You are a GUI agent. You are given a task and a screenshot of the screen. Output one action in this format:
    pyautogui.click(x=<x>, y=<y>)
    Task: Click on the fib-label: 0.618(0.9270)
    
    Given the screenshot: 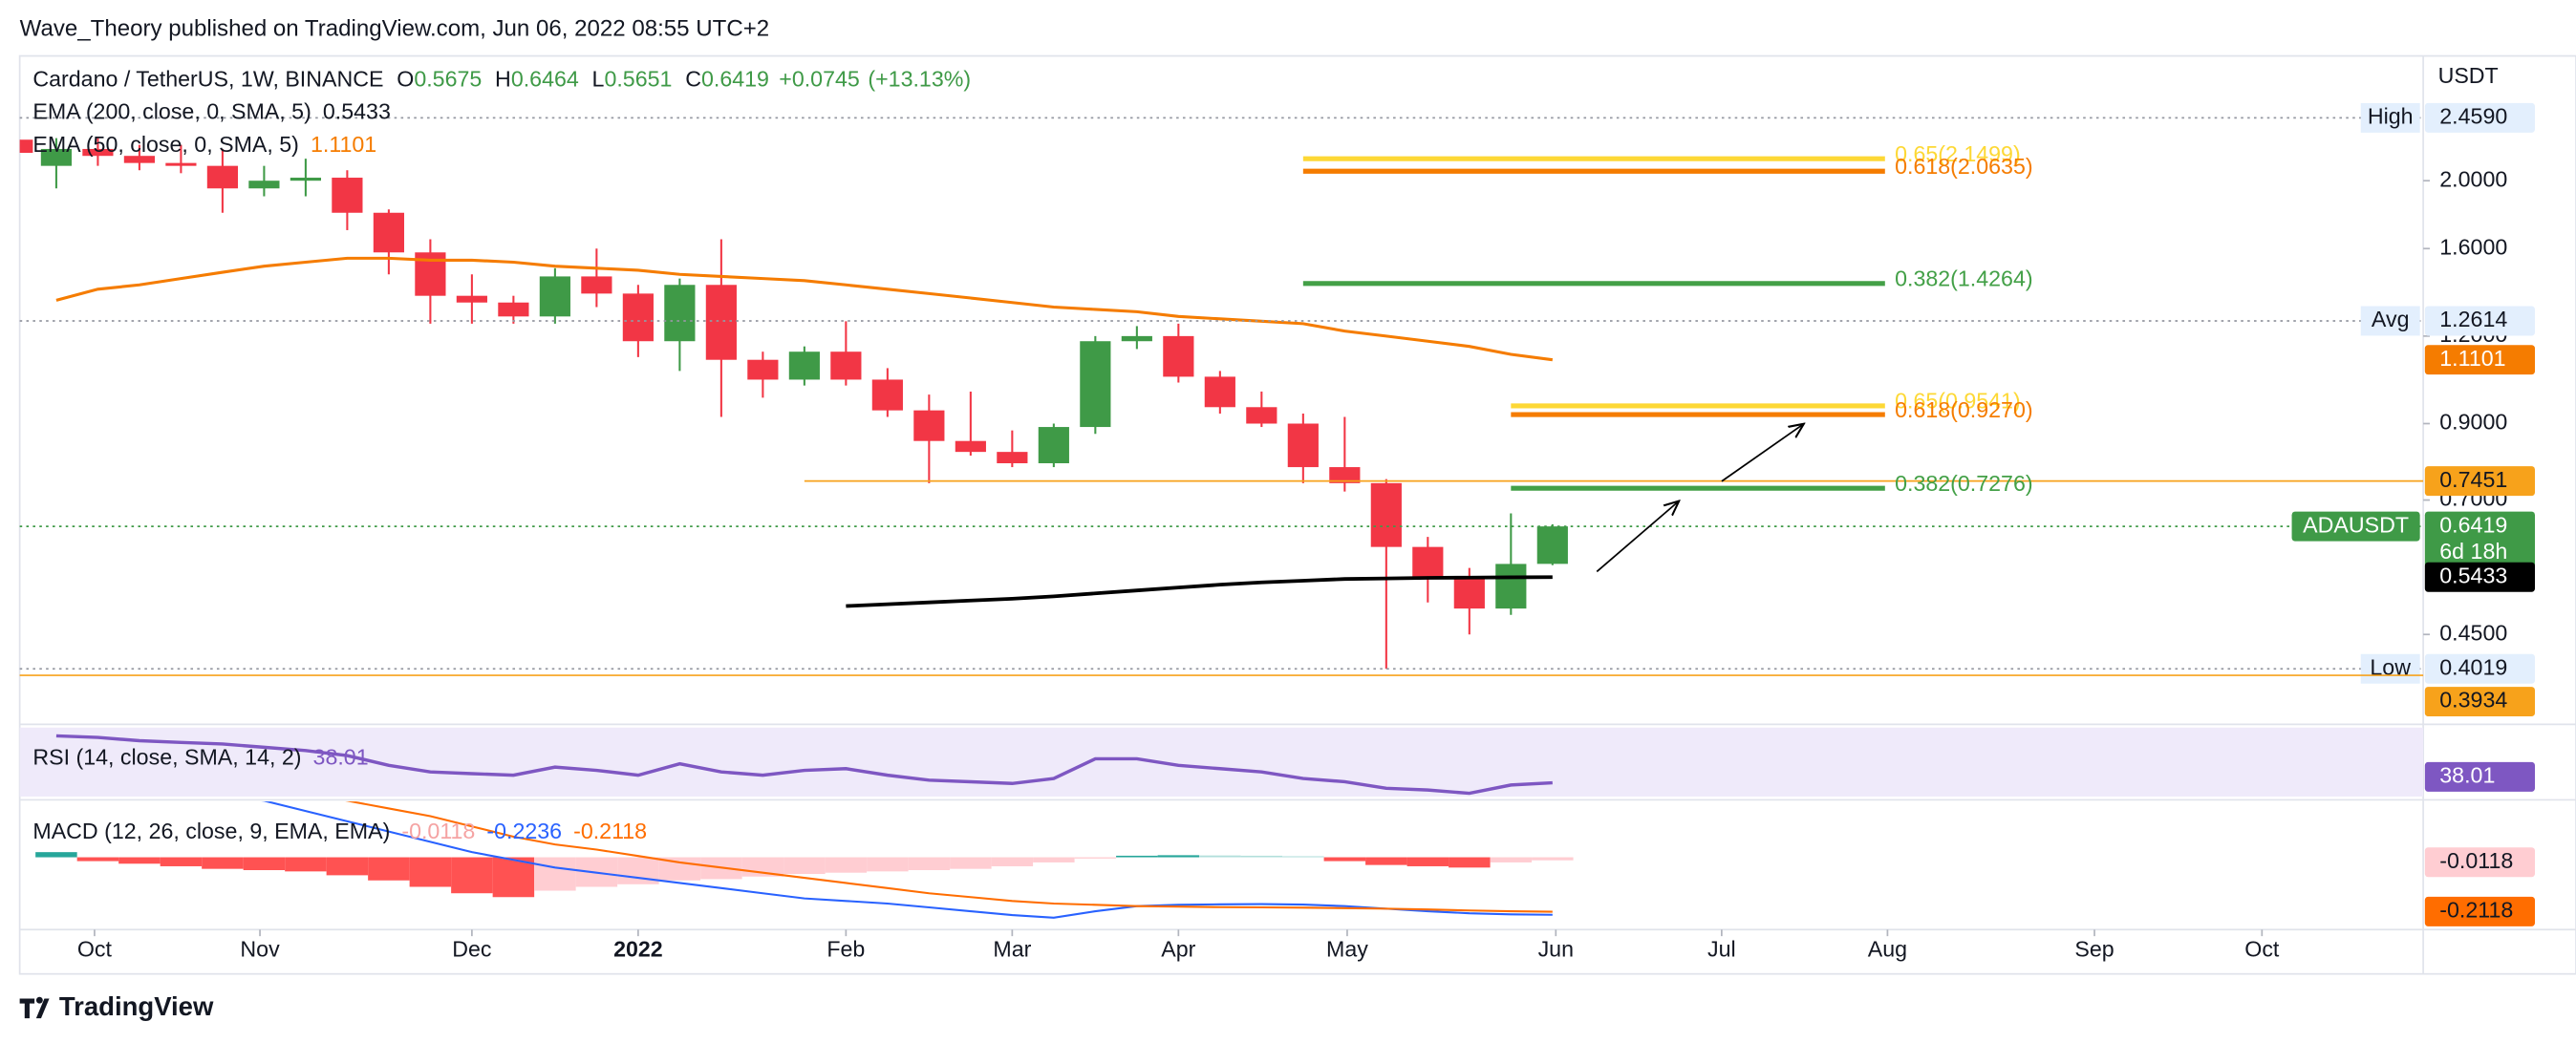 What is the action you would take?
    pyautogui.click(x=1964, y=409)
    